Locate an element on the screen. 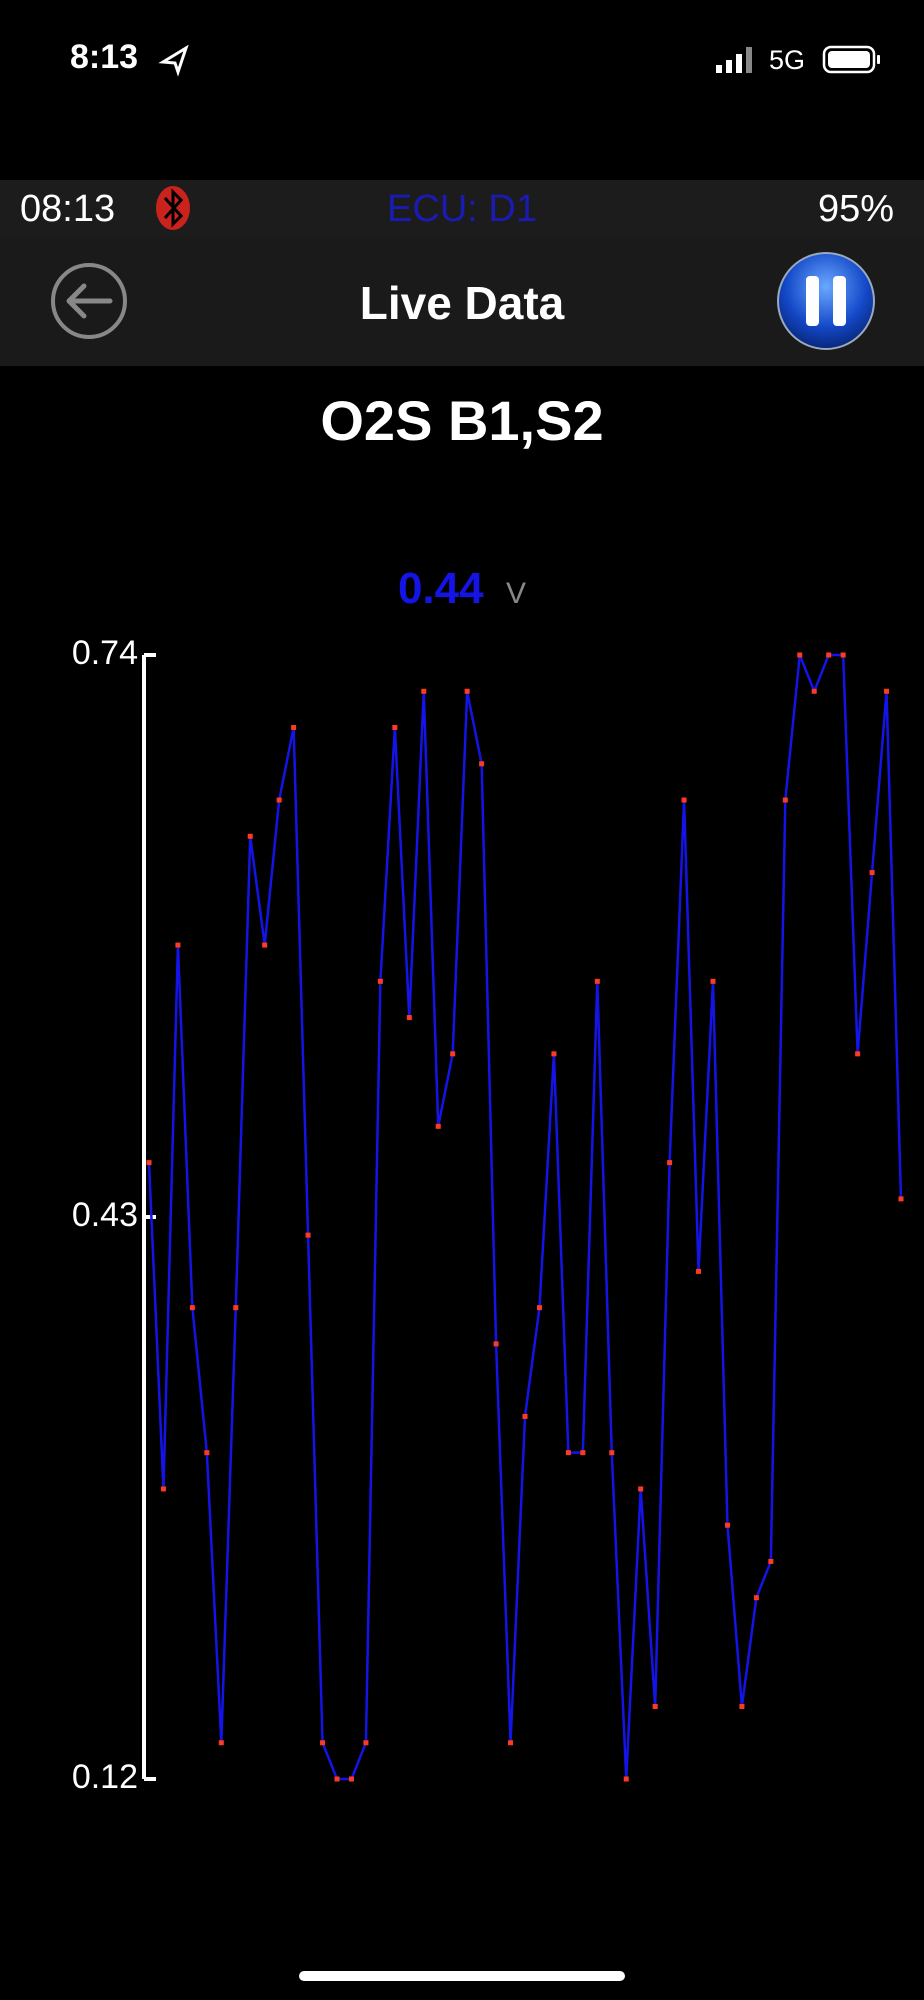  y-tick-label: 0.43 is located at coordinates (105, 1215).